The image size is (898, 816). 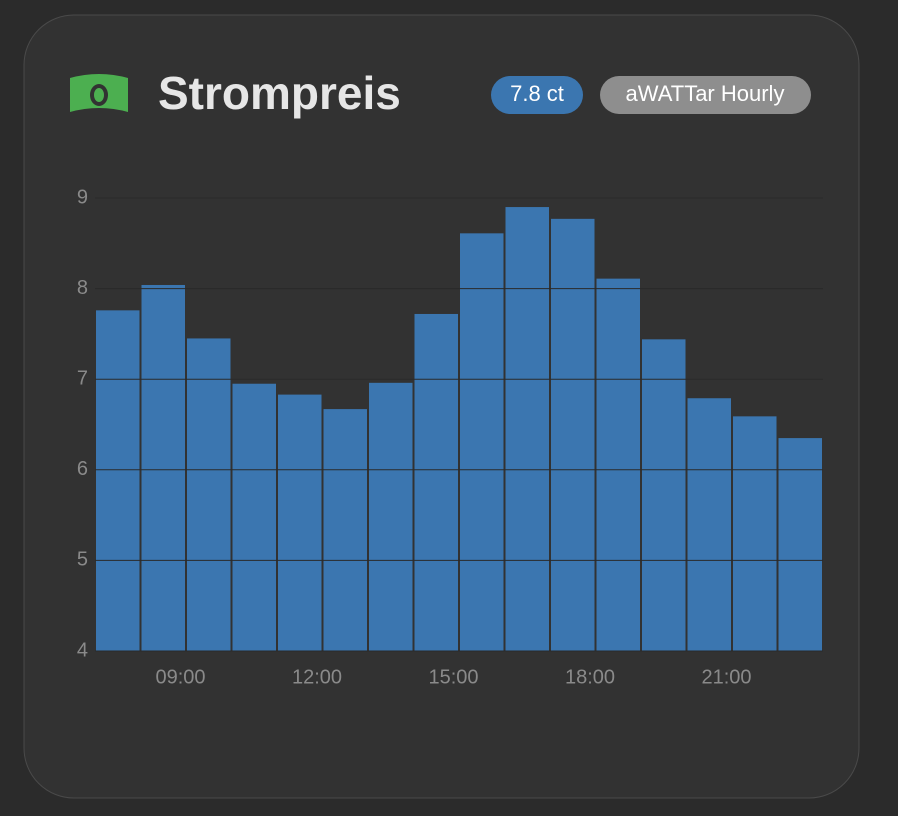 What do you see at coordinates (82, 197) in the screenshot?
I see `y-tick-label: 9` at bounding box center [82, 197].